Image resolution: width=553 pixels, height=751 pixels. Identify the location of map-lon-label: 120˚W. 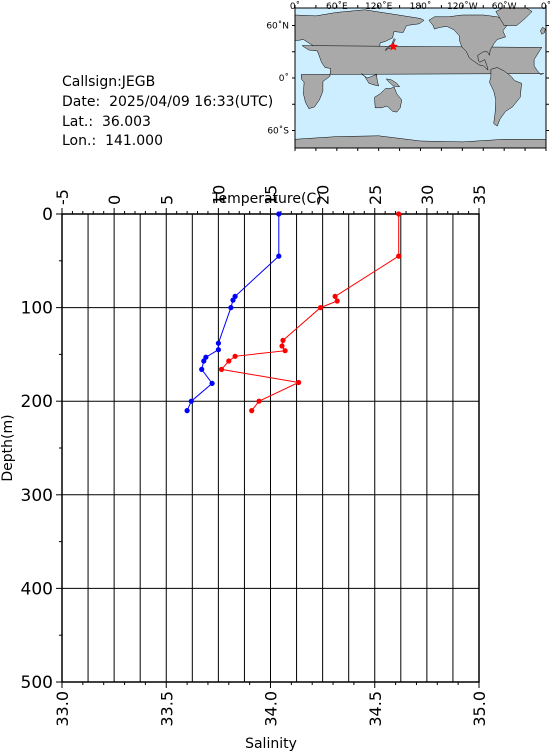
(462, 6).